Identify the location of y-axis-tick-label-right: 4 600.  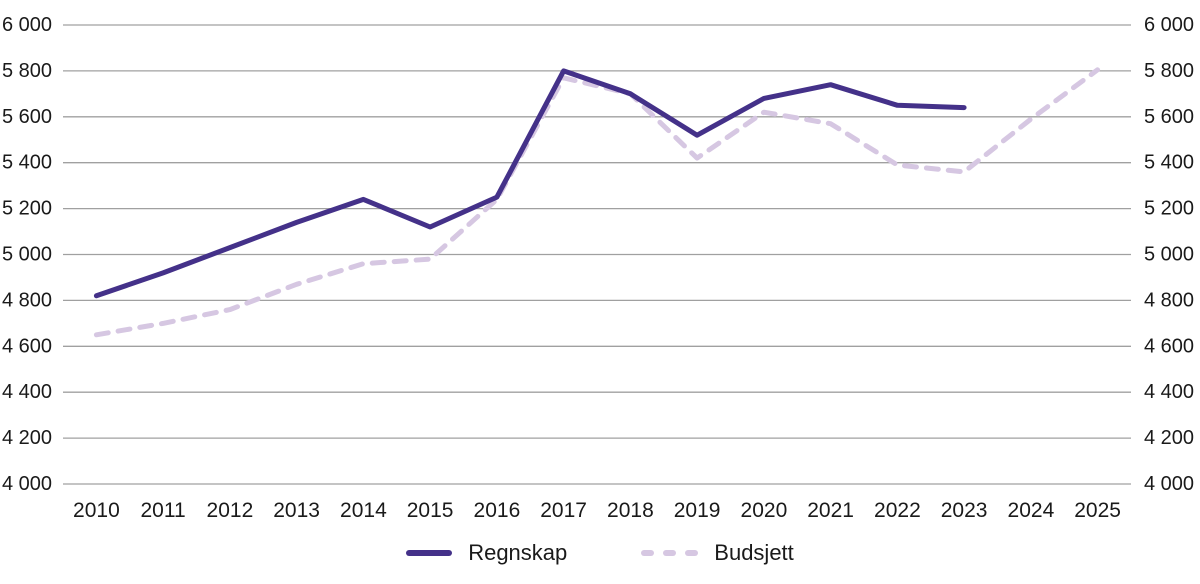
(1169, 346).